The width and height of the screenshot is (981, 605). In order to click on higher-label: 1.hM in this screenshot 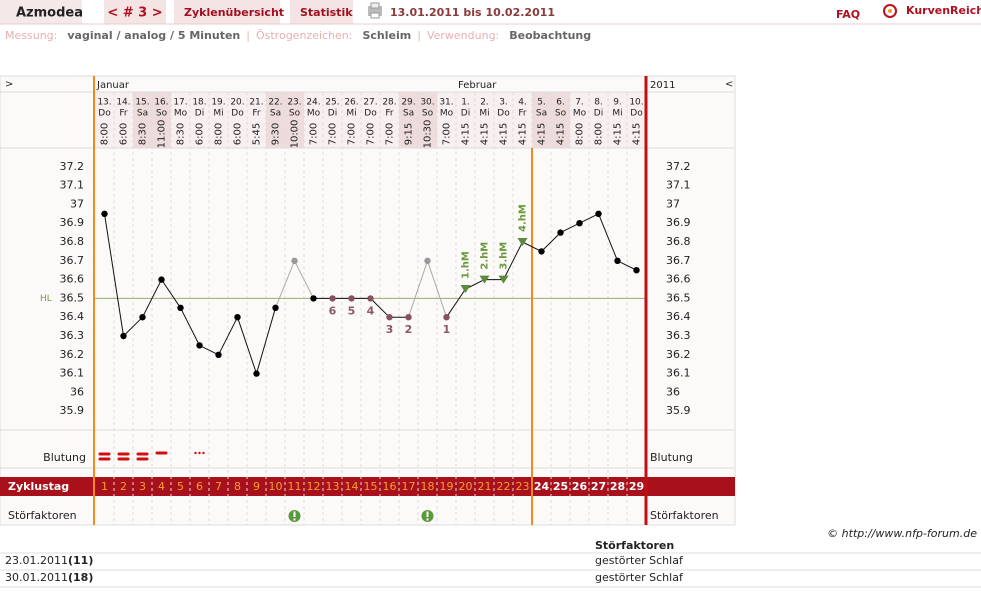, I will do `click(466, 265)`.